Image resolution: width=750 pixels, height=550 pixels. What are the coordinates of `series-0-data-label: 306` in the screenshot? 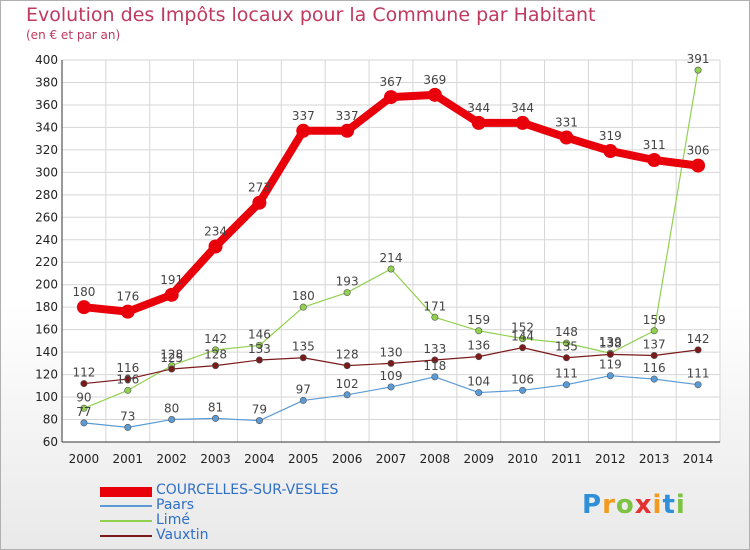 It's located at (698, 151).